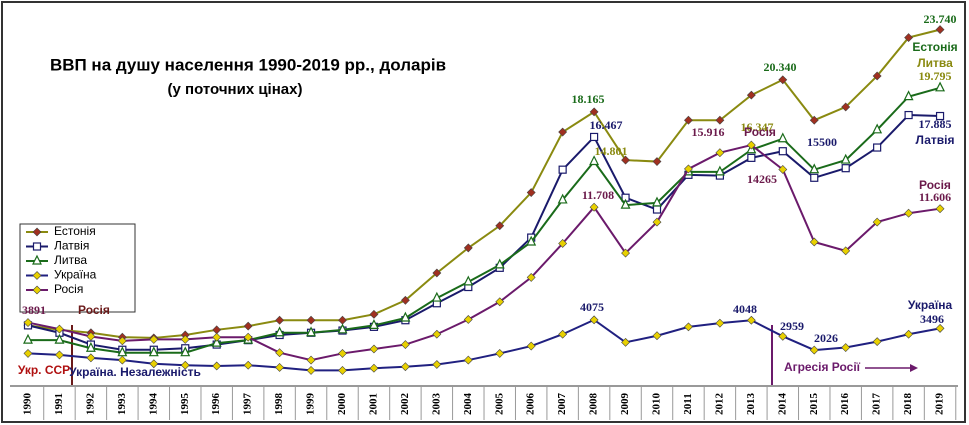 This screenshot has height=425, width=969. Describe the element at coordinates (77, 268) in the screenshot. I see `legend-box` at that location.